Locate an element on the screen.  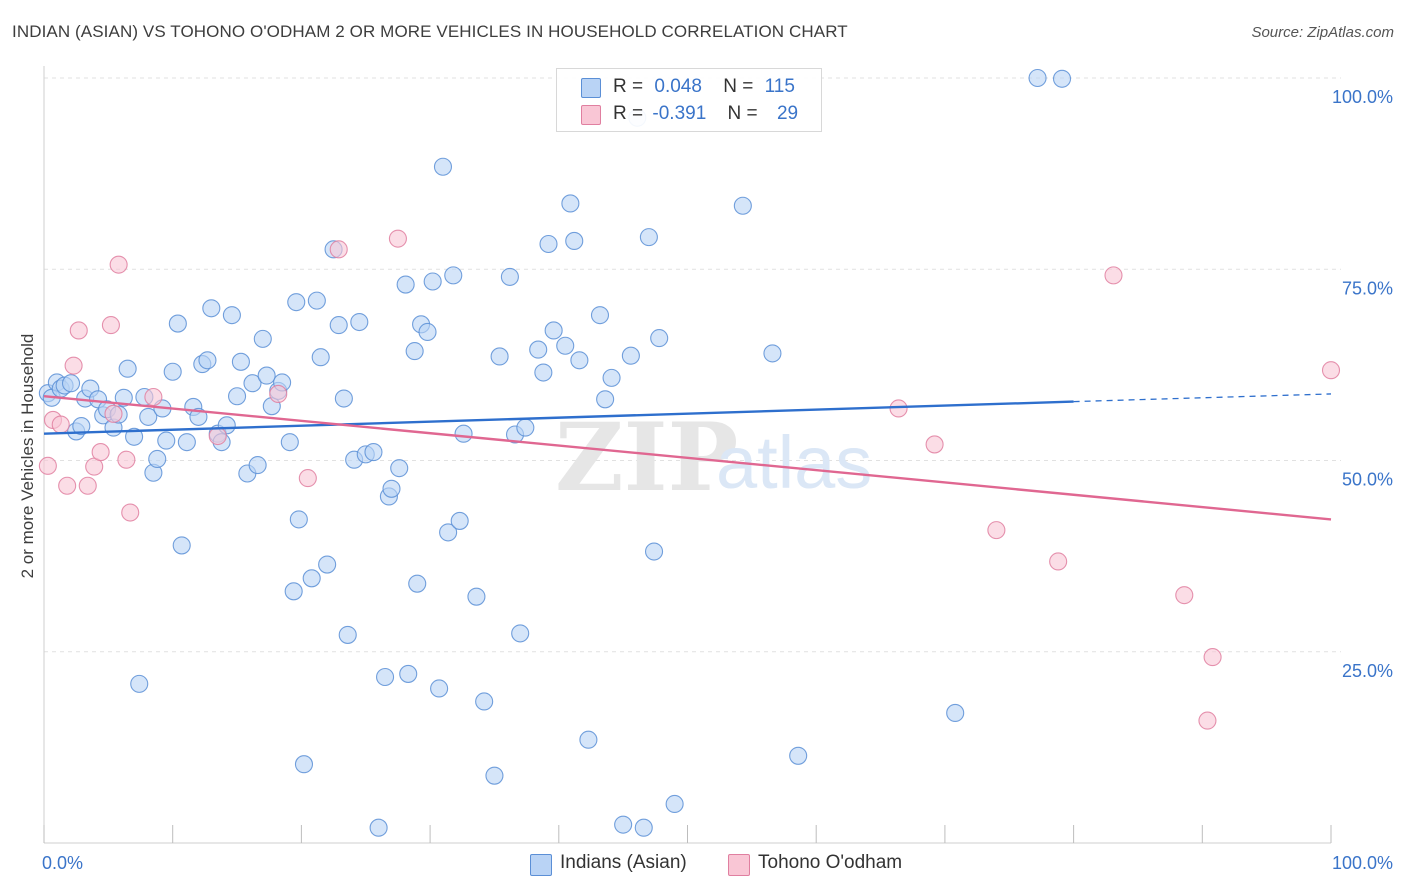
tohono-swatch is located at coordinates (591, 115).